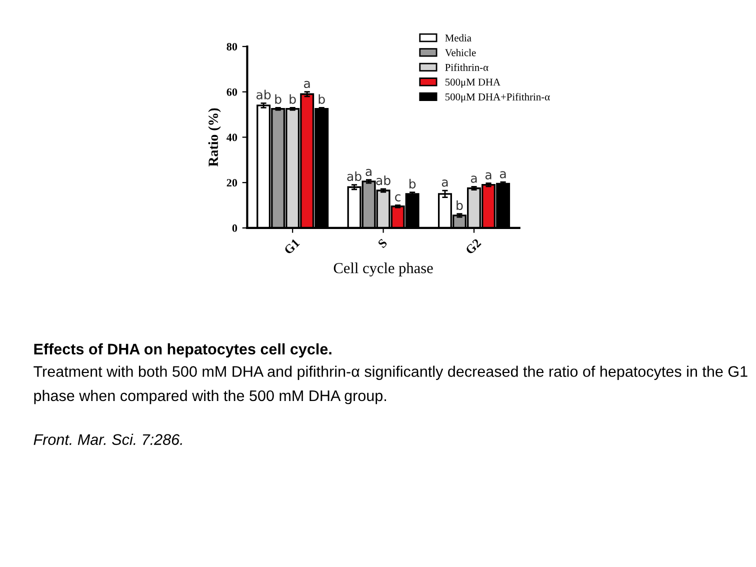  Describe the element at coordinates (292, 246) in the screenshot. I see `x-tick-label: G1` at that location.